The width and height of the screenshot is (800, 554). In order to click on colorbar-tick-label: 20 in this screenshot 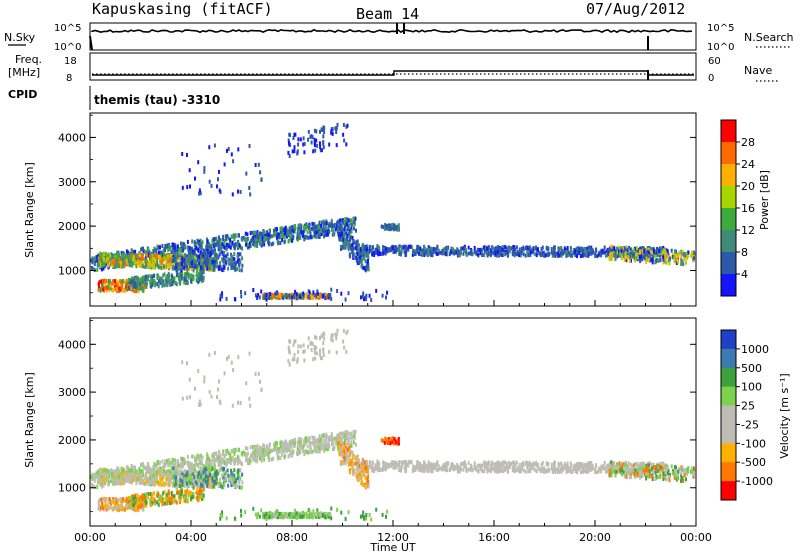, I will do `click(748, 186)`.